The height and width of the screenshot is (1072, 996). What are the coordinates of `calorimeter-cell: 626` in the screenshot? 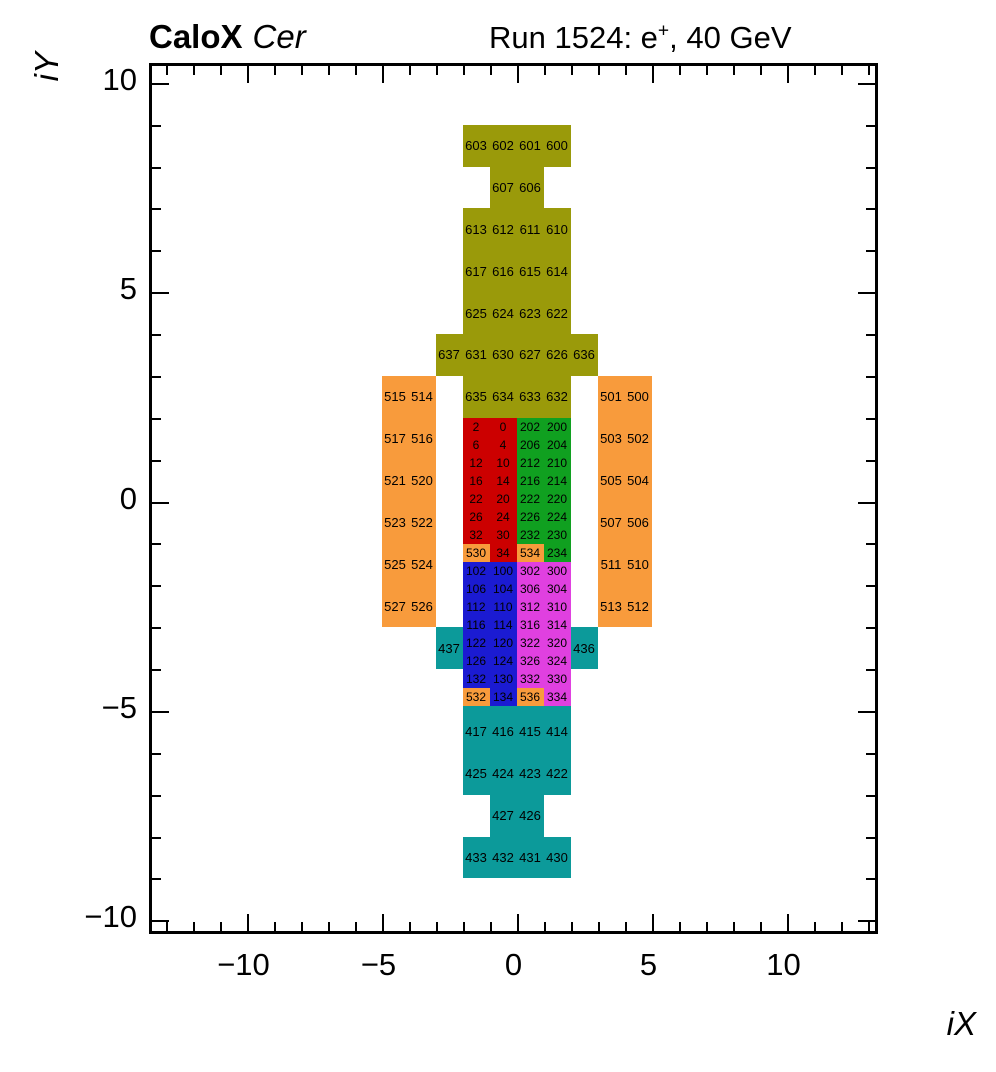 It's located at (557, 355).